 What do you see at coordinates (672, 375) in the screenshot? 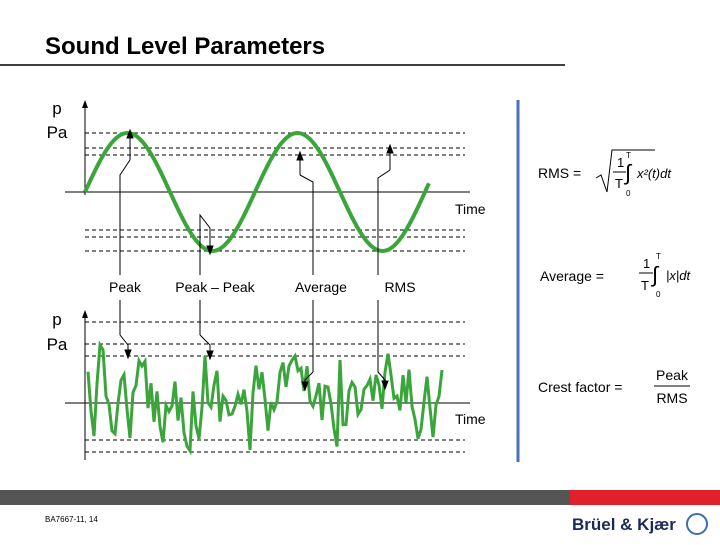
I see `numerator: Peak` at bounding box center [672, 375].